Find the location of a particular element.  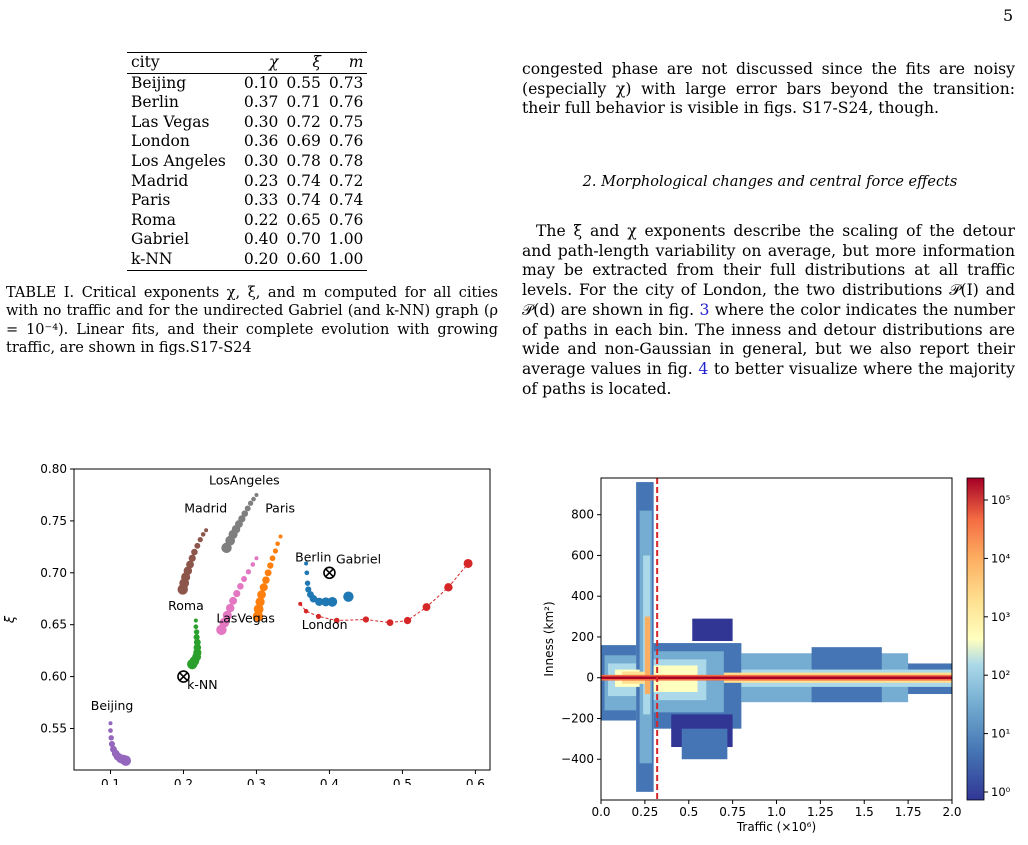

table-cell: 0.22 is located at coordinates (261, 219).